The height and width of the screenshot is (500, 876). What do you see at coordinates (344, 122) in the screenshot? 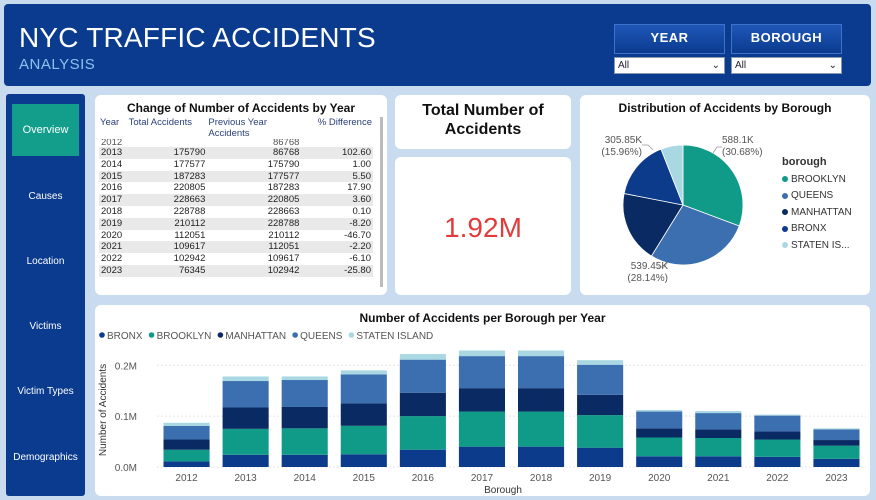
I see `col-header-difference: % Difference` at bounding box center [344, 122].